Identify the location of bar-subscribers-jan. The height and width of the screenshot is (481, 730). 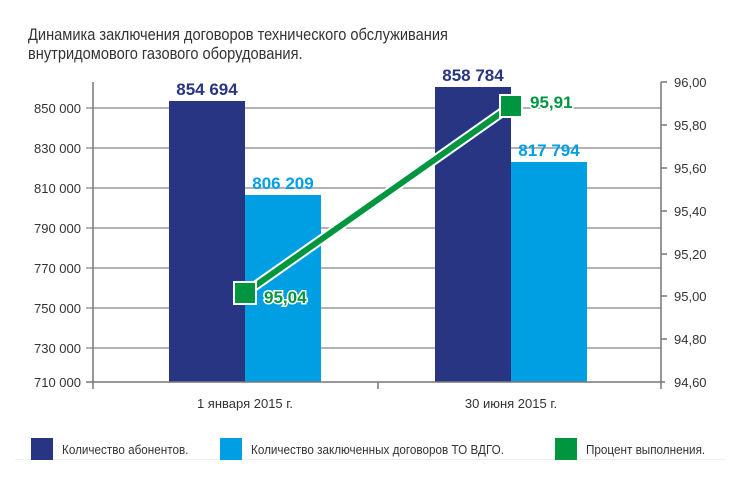
(207, 241).